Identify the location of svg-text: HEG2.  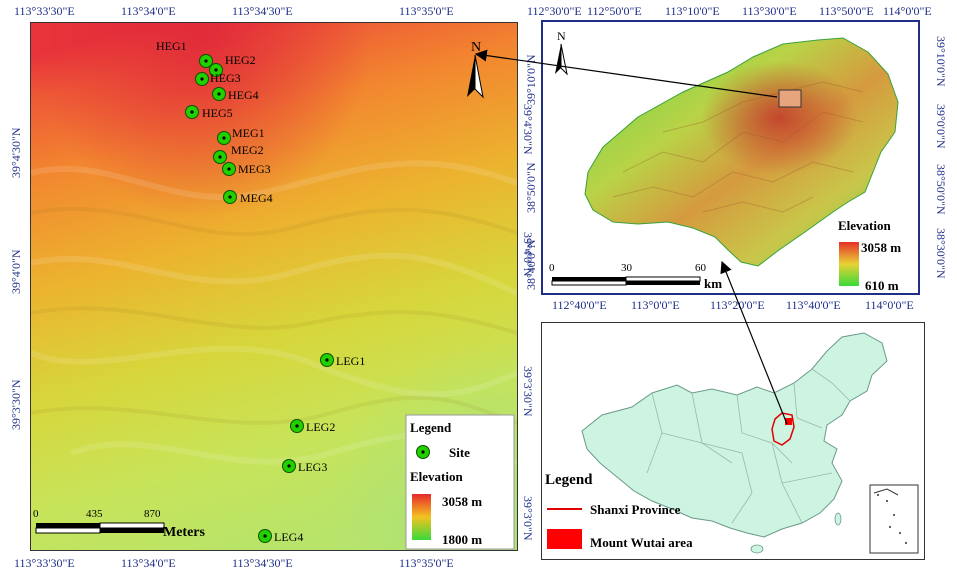
(240, 60).